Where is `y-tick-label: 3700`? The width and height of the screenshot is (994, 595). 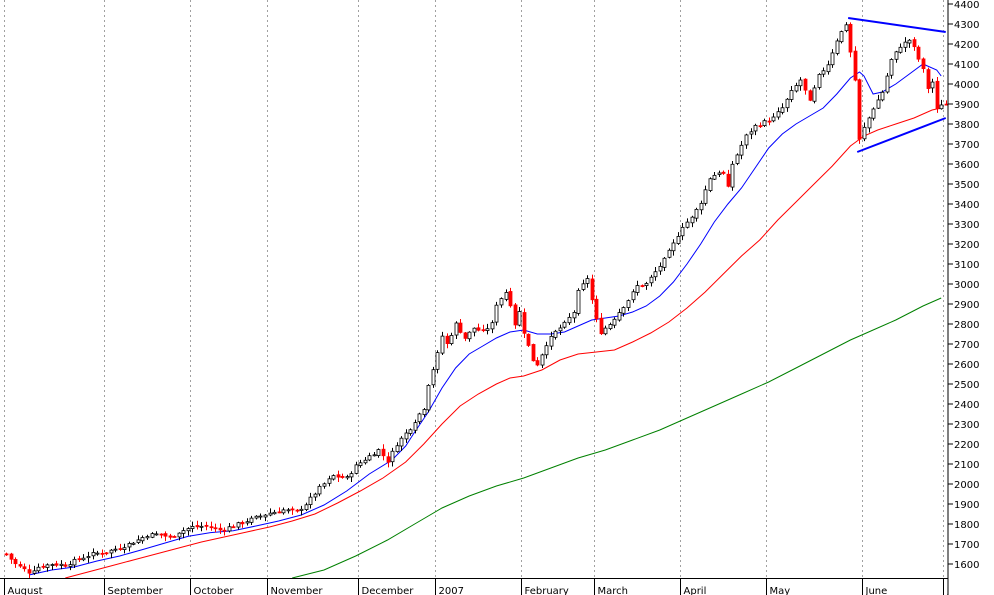 y-tick-label: 3700 is located at coordinates (966, 145).